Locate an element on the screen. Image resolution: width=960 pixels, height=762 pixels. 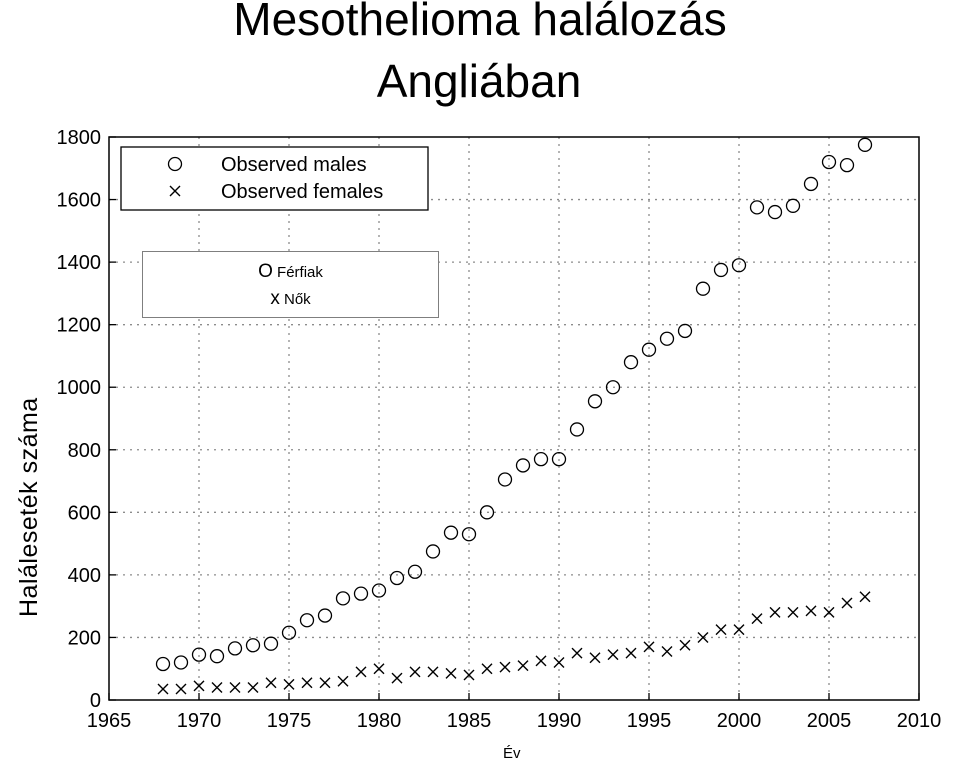
x-tick-label: 1990 is located at coordinates (559, 721).